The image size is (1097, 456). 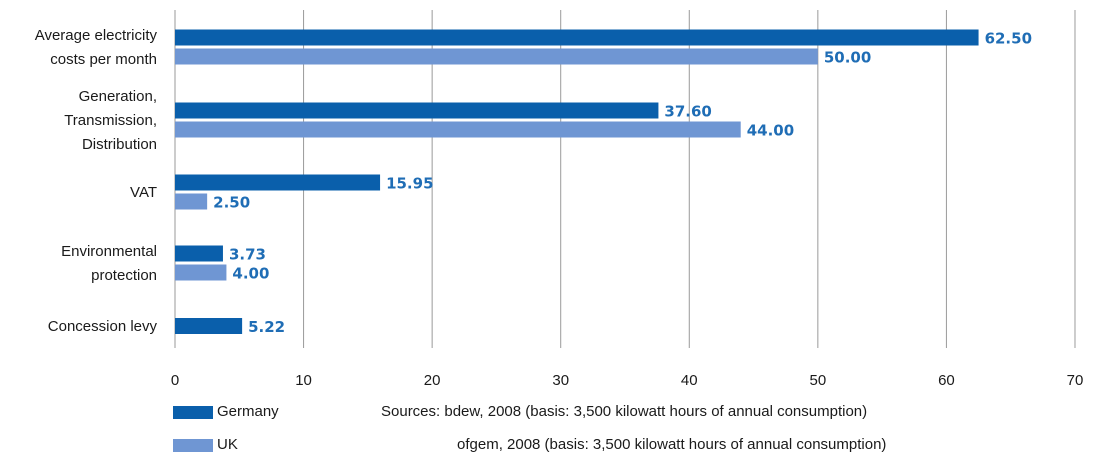 What do you see at coordinates (103, 326) in the screenshot?
I see `category-label-4-line-0: Concession levy` at bounding box center [103, 326].